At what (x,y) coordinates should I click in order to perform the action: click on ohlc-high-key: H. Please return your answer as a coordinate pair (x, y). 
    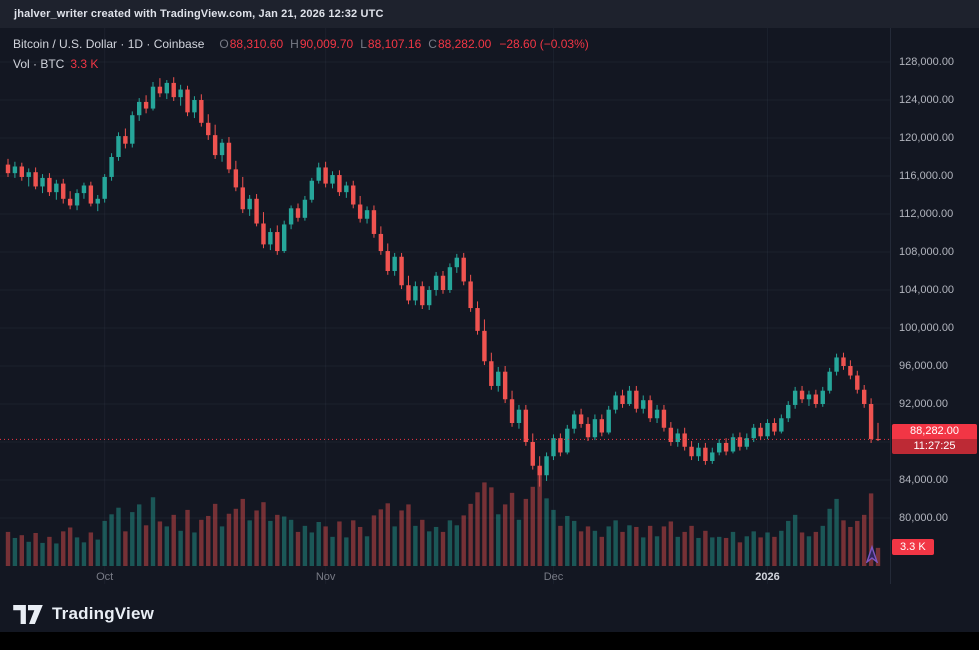
    Looking at the image, I should click on (294, 44).